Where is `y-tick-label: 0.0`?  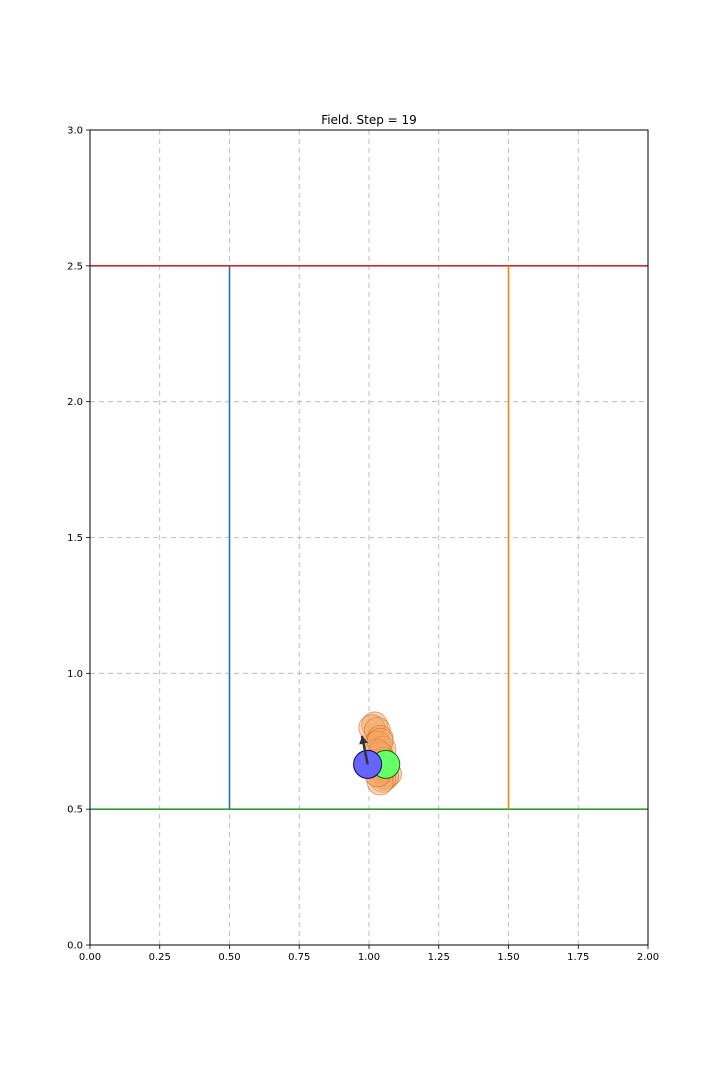
y-tick-label: 0.0 is located at coordinates (75, 946).